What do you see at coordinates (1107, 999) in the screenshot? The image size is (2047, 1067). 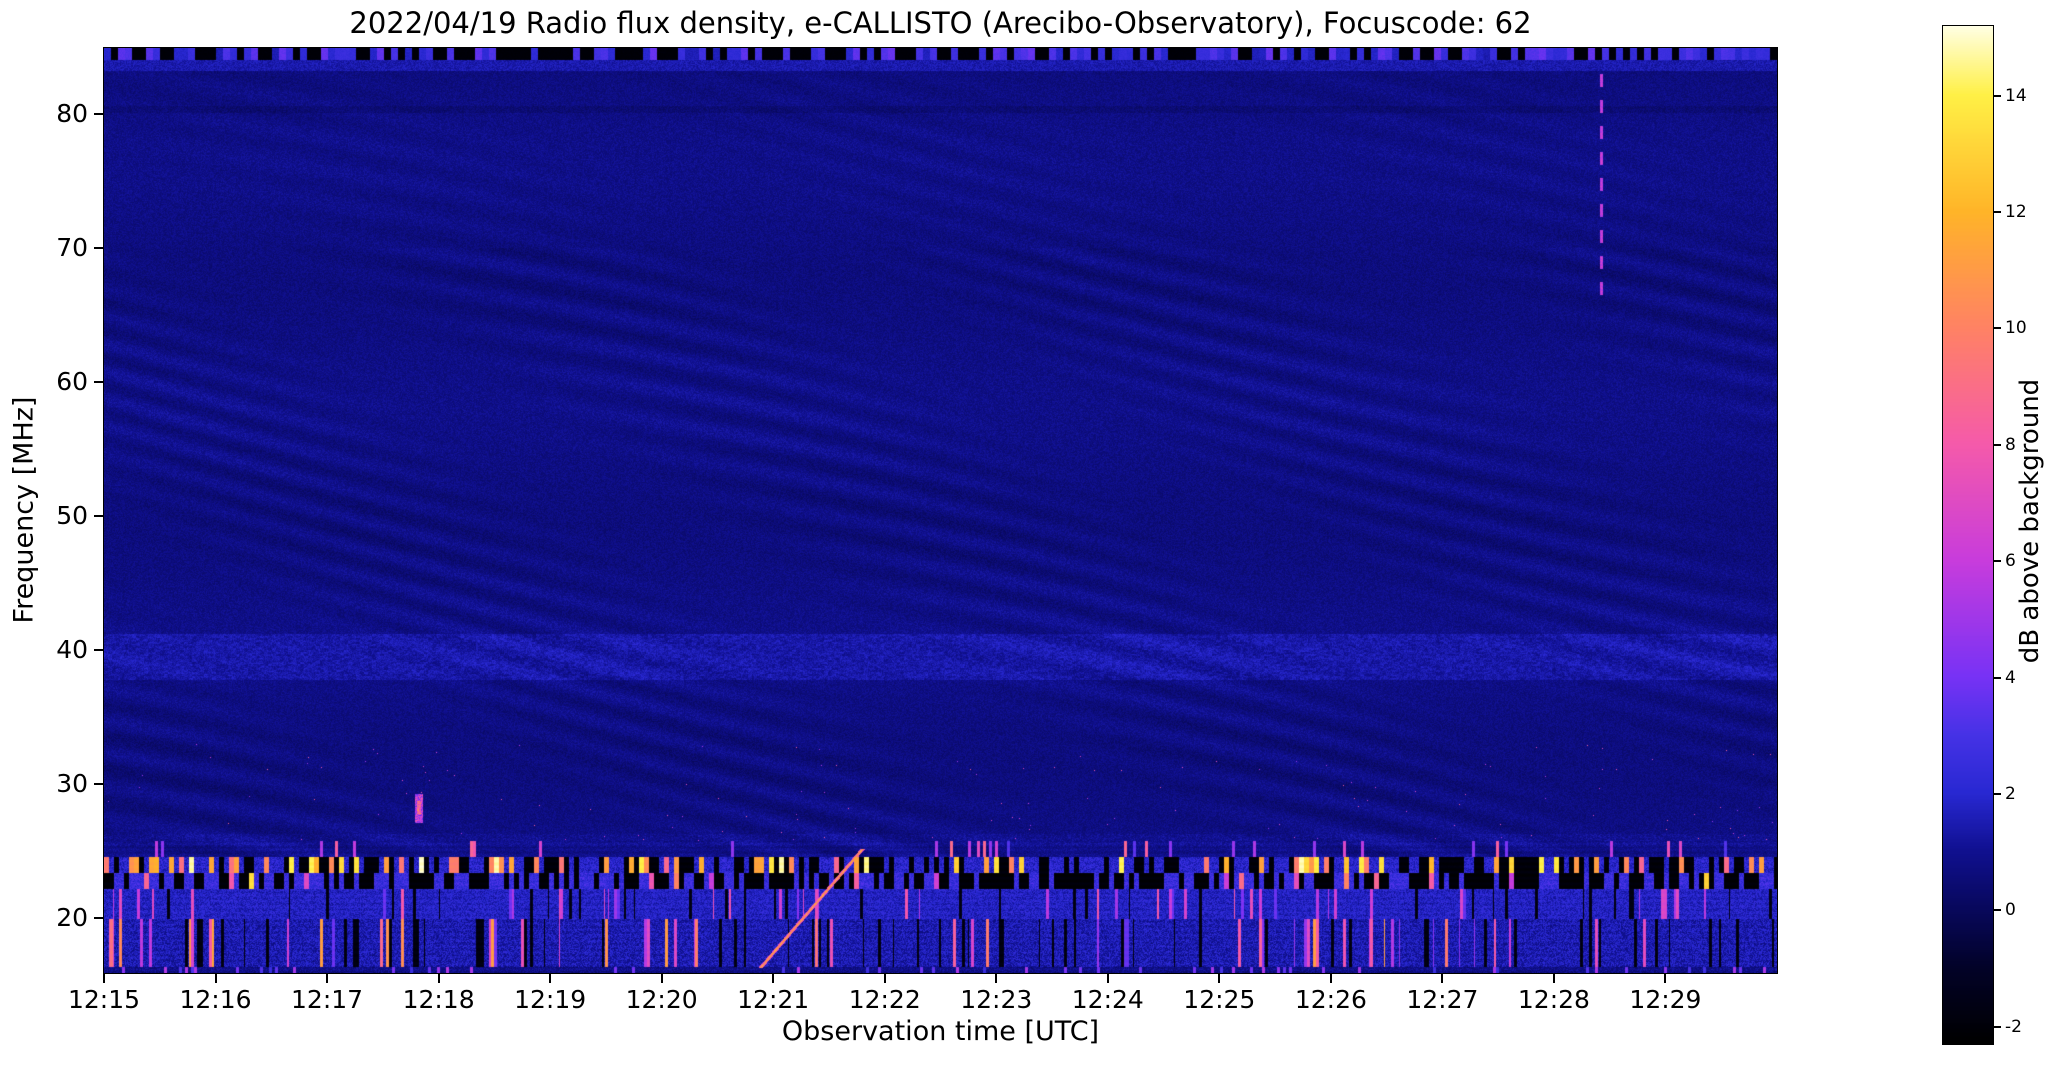 I see `x-tick-label: 12:24` at bounding box center [1107, 999].